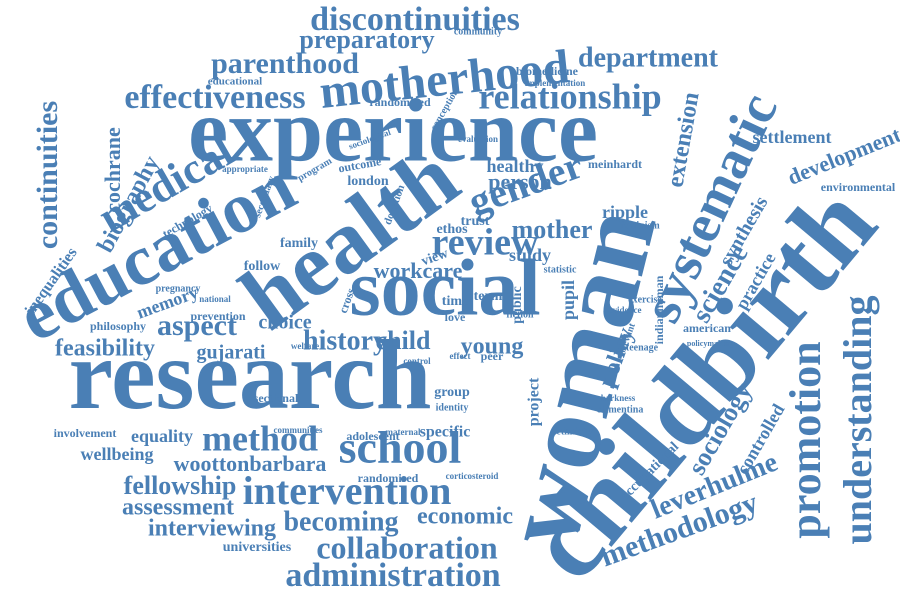  Describe the element at coordinates (485, 243) in the screenshot. I see `word: review` at that location.